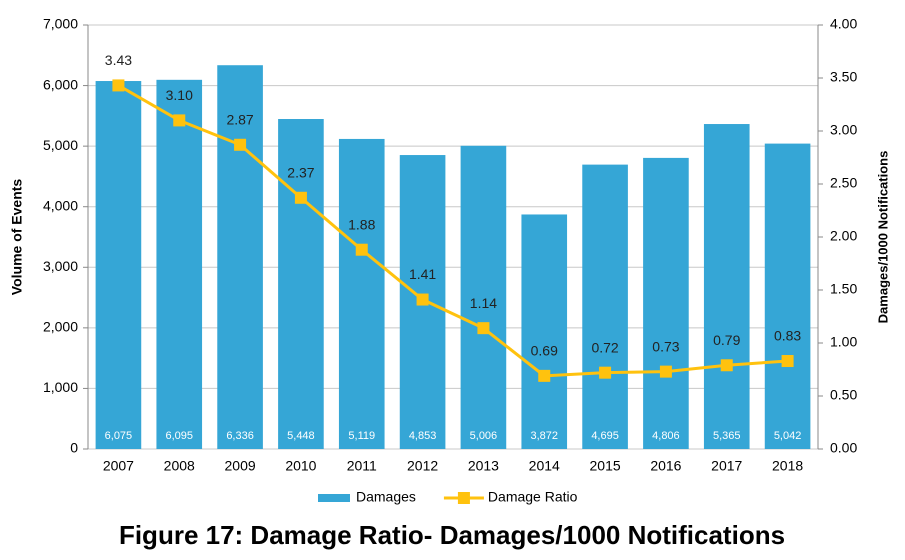 Image resolution: width=905 pixels, height=560 pixels. What do you see at coordinates (483, 303) in the screenshot?
I see `line-value-label: 1.14` at bounding box center [483, 303].